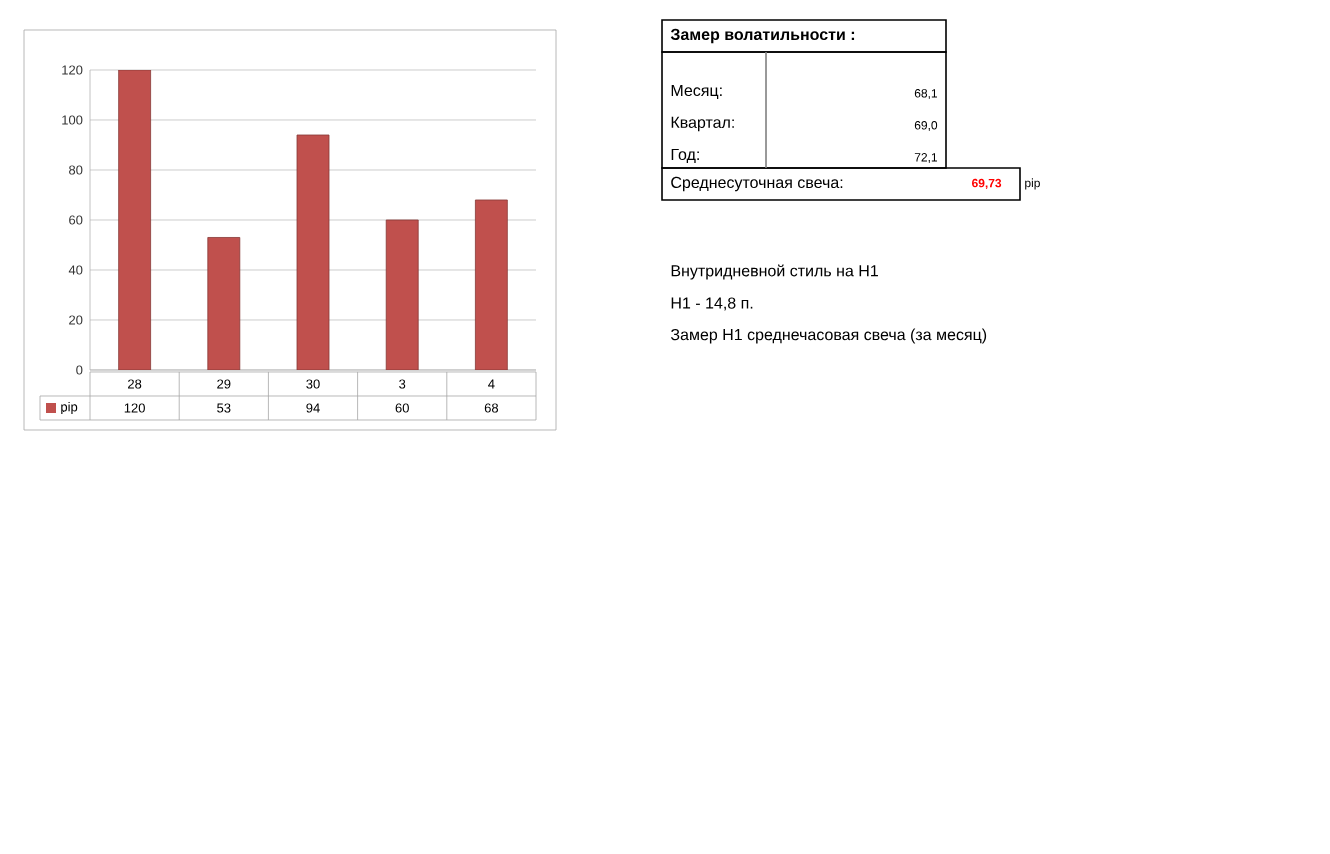 This screenshot has height=854, width=1330. Describe the element at coordinates (774, 272) in the screenshot. I see `text: Внутридневной стиль на H1` at that location.